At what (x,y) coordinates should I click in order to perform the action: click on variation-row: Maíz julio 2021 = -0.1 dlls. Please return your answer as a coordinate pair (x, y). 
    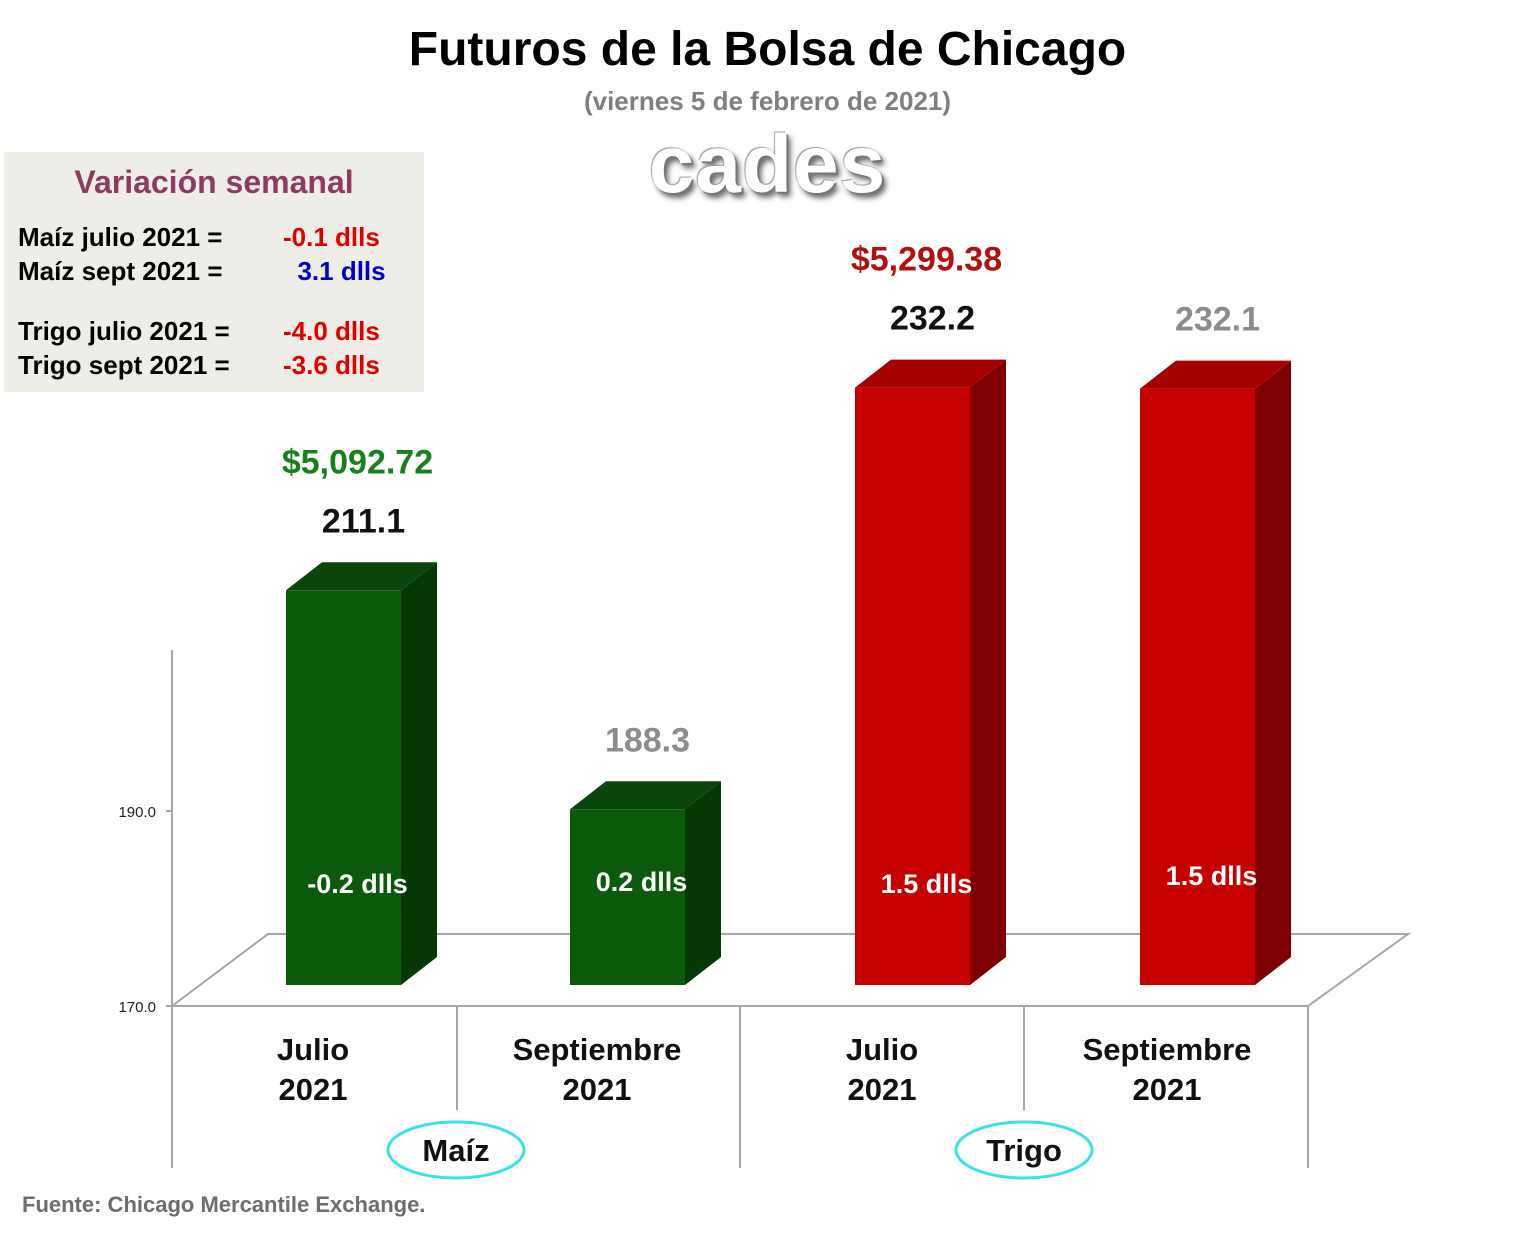
    Looking at the image, I should click on (199, 237).